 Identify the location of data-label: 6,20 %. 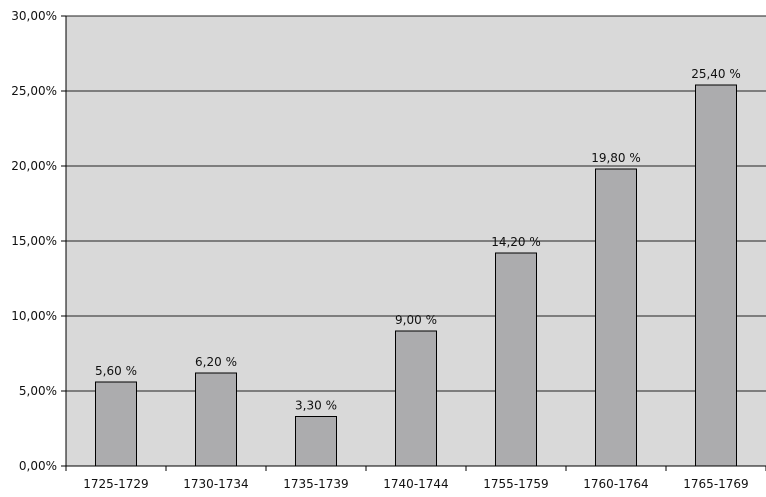
(216, 362).